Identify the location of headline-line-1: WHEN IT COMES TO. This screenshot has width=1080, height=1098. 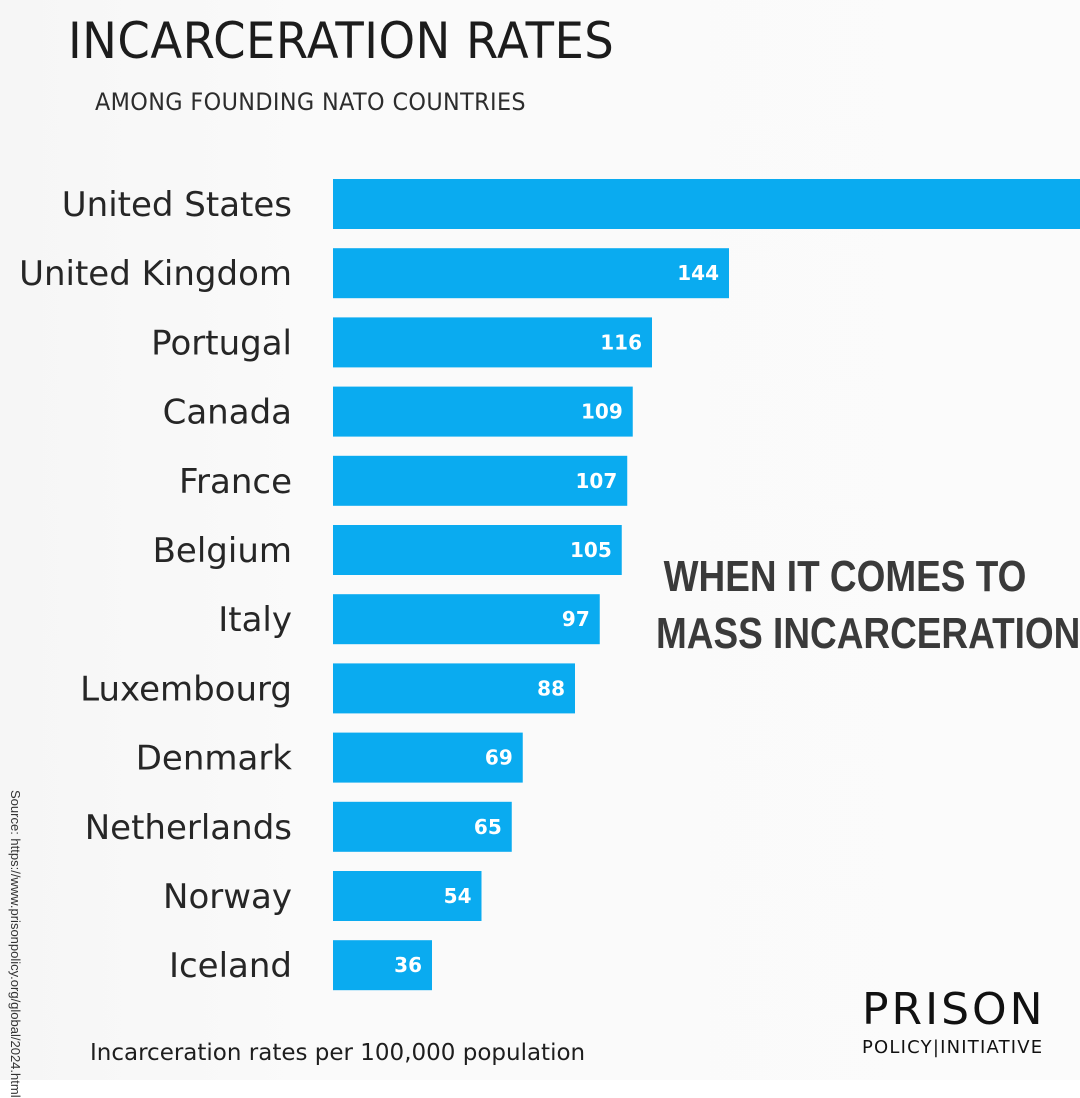
(845, 576).